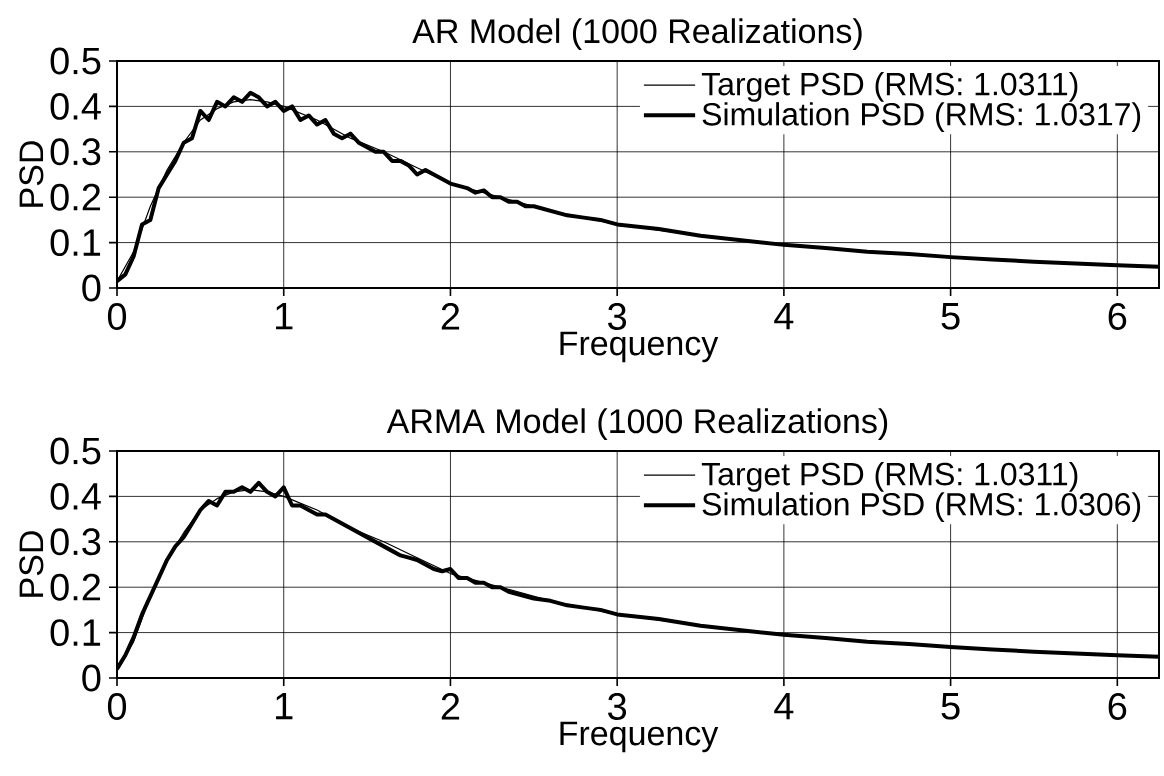 Image resolution: width=1164 pixels, height=776 pixels. What do you see at coordinates (637, 424) in the screenshot?
I see `chart-title: ARMA Model (1000 Realizations)` at bounding box center [637, 424].